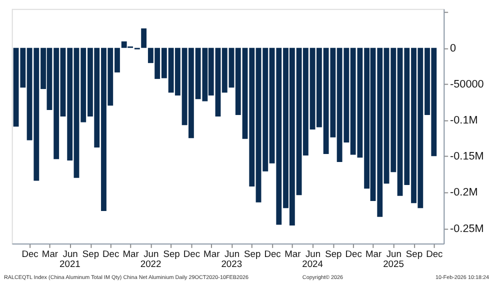 The image size is (489, 288). What do you see at coordinates (312, 264) in the screenshot?
I see `text: 2024` at bounding box center [312, 264].